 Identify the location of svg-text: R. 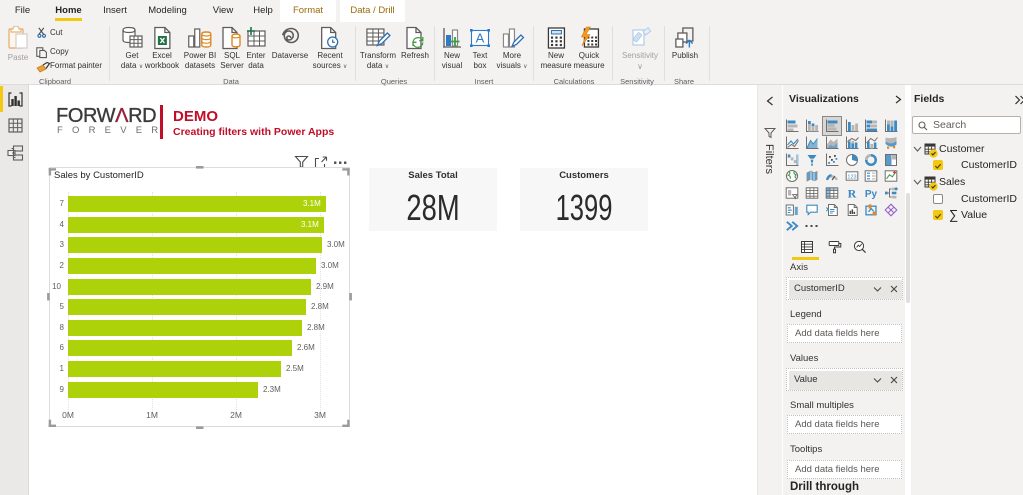
(852, 194).